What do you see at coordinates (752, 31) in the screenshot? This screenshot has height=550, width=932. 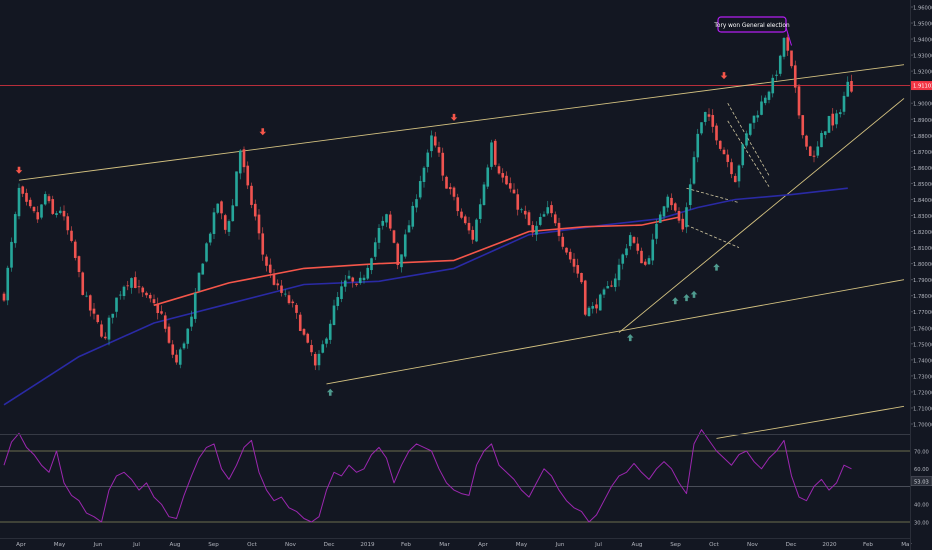 I see `annotation-callout: Tory won General election` at bounding box center [752, 31].